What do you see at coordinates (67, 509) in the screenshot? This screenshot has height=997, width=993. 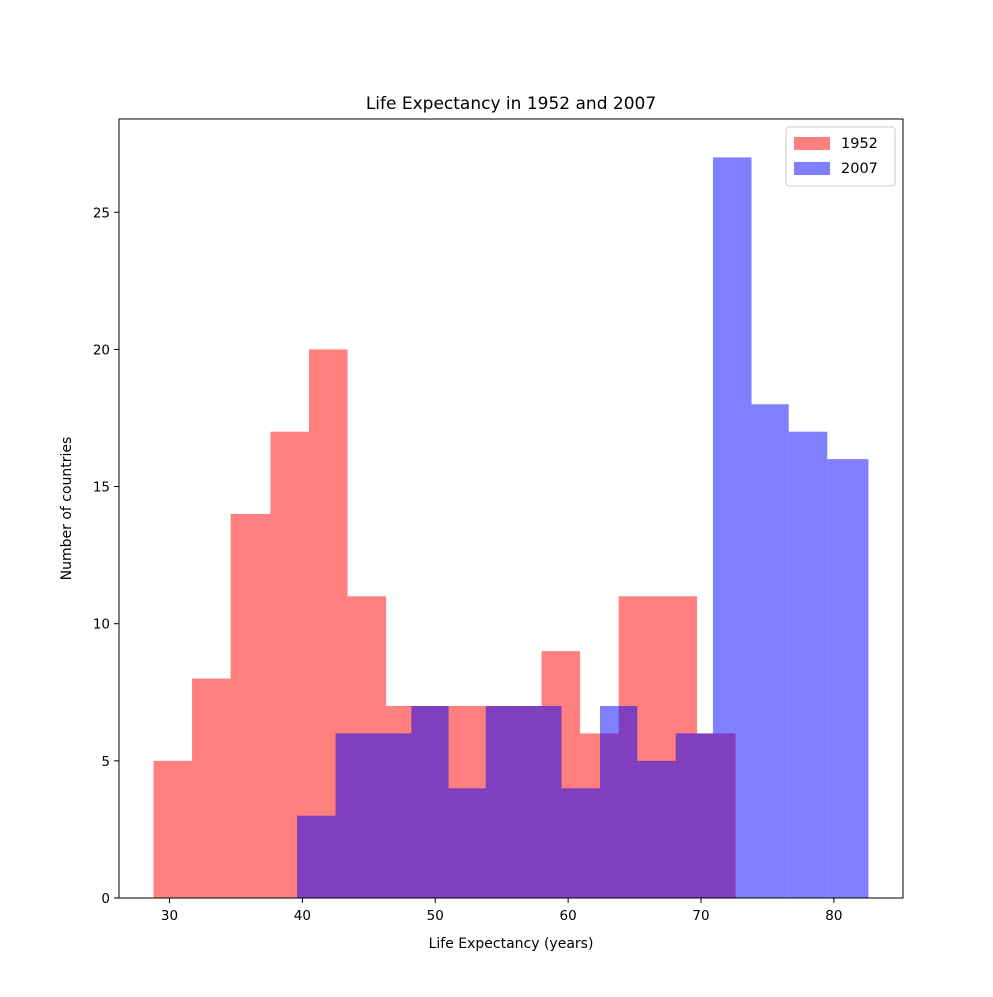 I see `y-axis-label: Number of countries` at bounding box center [67, 509].